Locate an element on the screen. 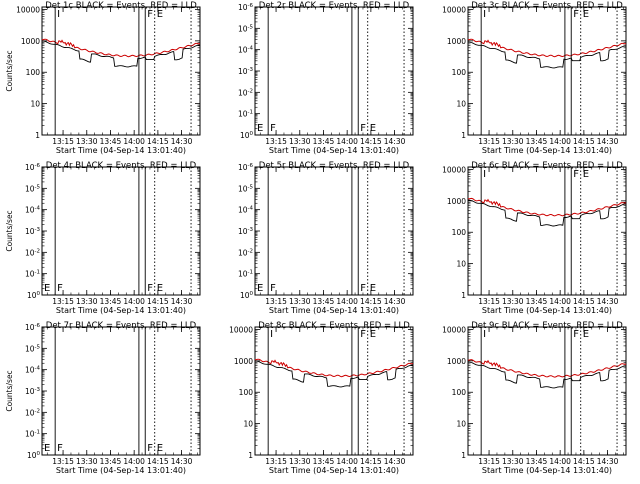 This screenshot has width=640, height=484. panel-title: Det 1c BLACK = Events, RED = LLD is located at coordinates (121, 6).